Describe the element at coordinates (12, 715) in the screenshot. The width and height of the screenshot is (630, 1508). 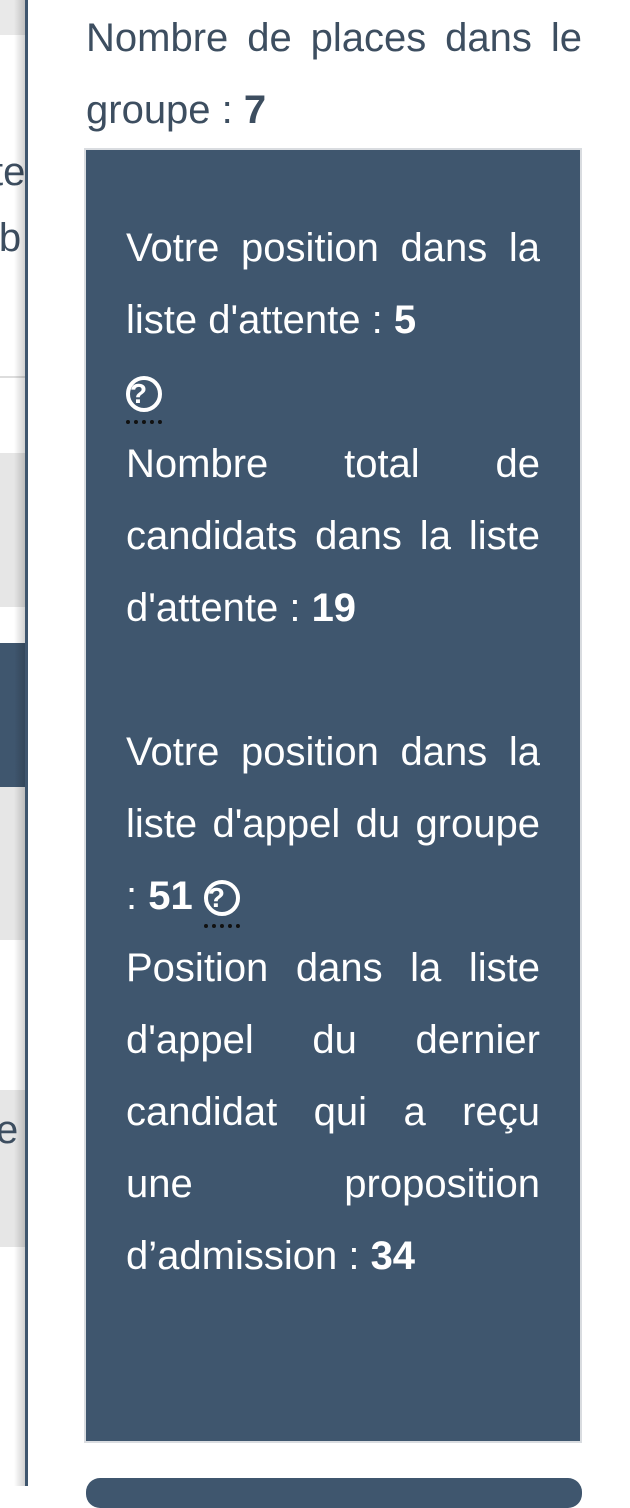
I see `background-row-active` at that location.